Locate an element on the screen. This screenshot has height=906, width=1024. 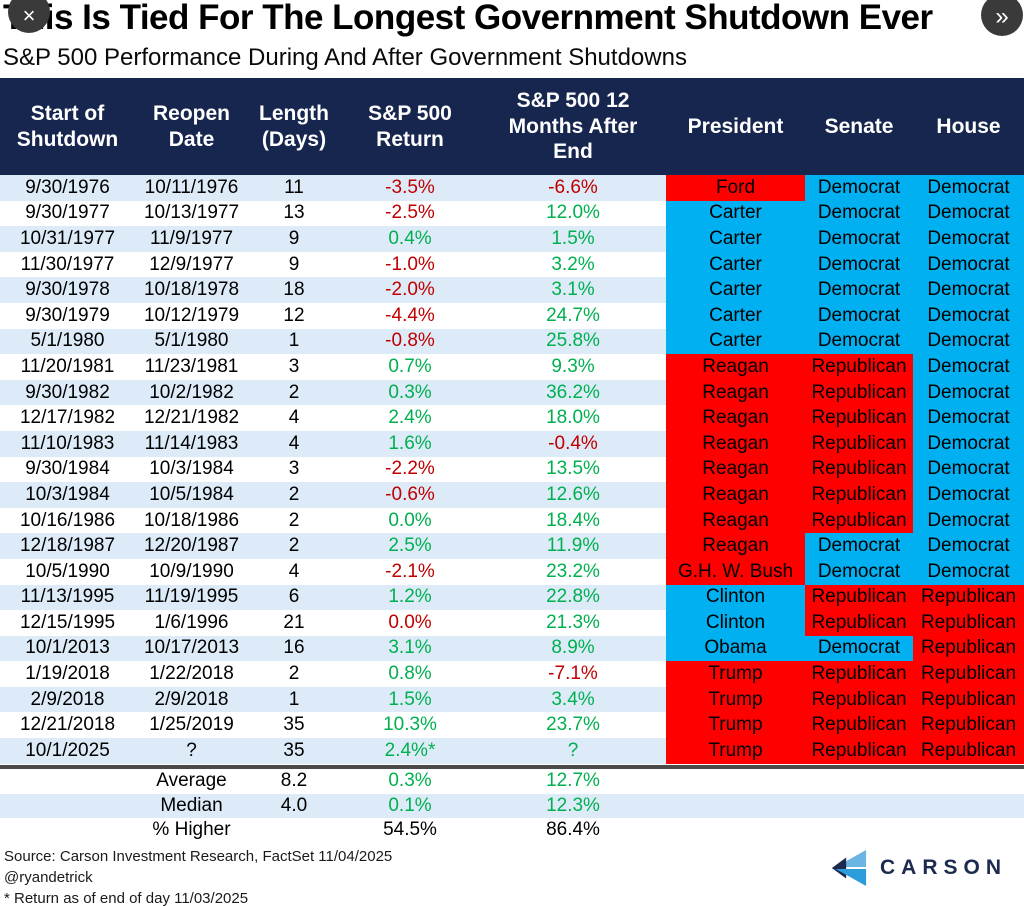
sp500-return-cell: 0.0% is located at coordinates (410, 520).